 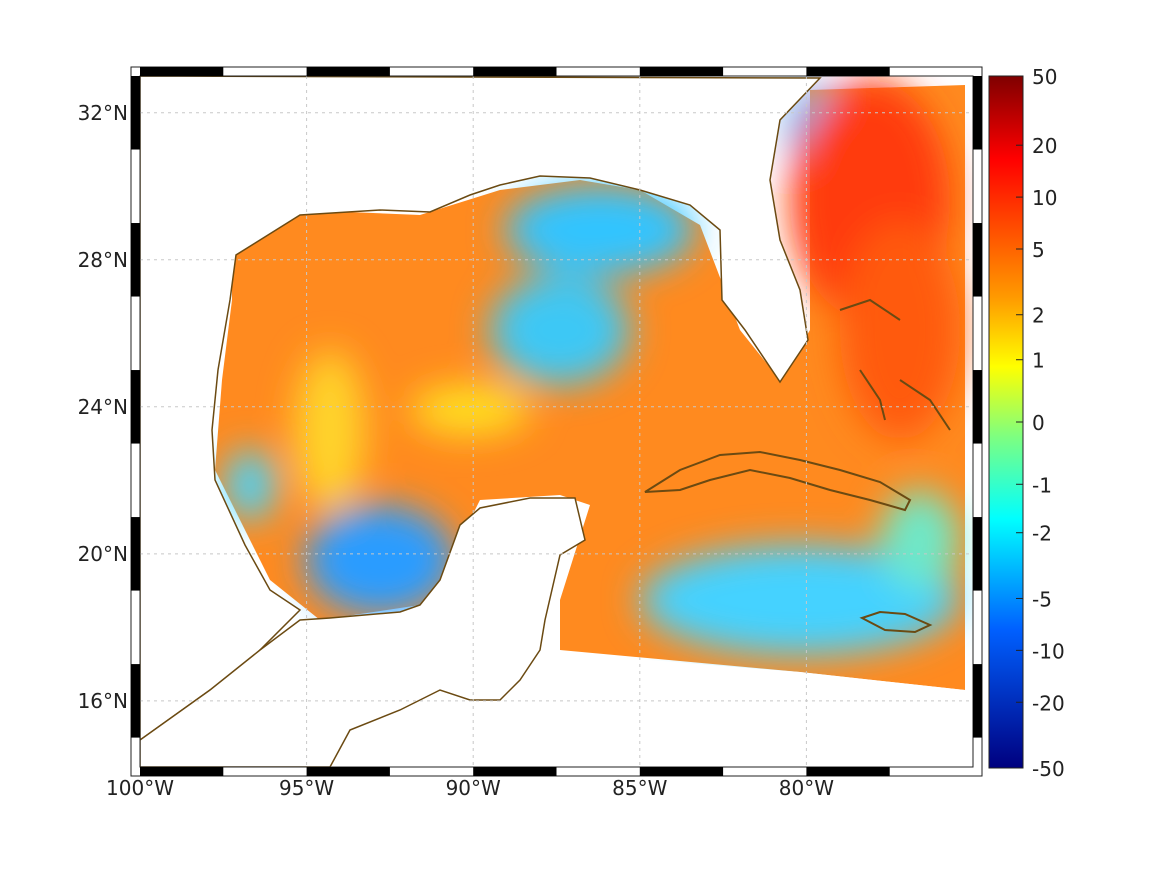 I want to click on lat-tick-label: 28°N, so click(x=103, y=260).